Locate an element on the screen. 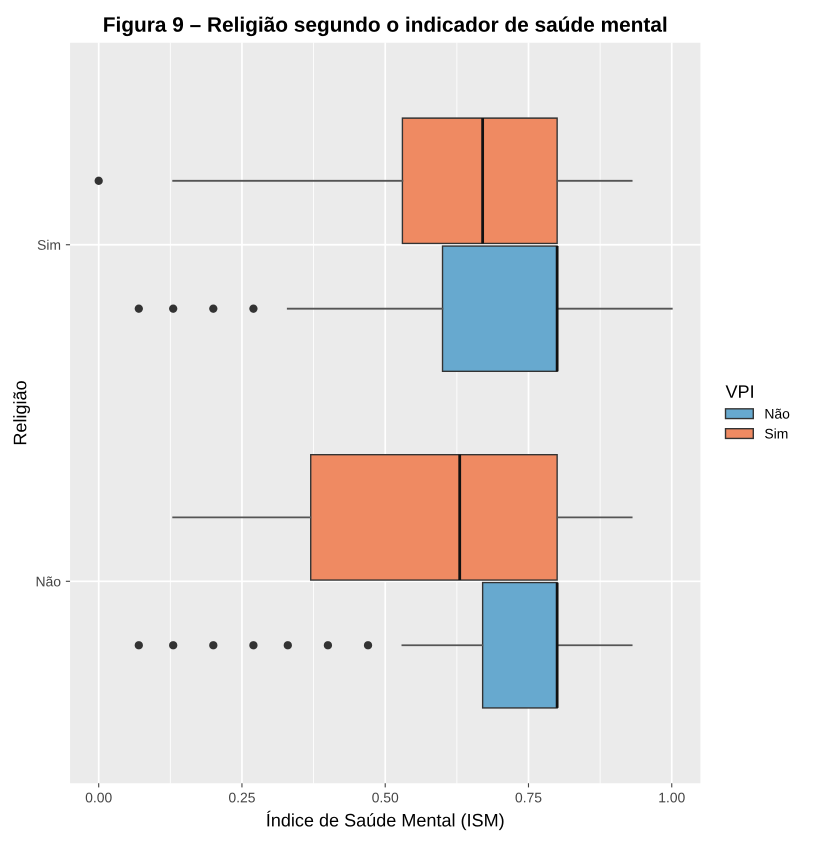 This screenshot has height=856, width=824. legend-title: VPI is located at coordinates (739, 391).